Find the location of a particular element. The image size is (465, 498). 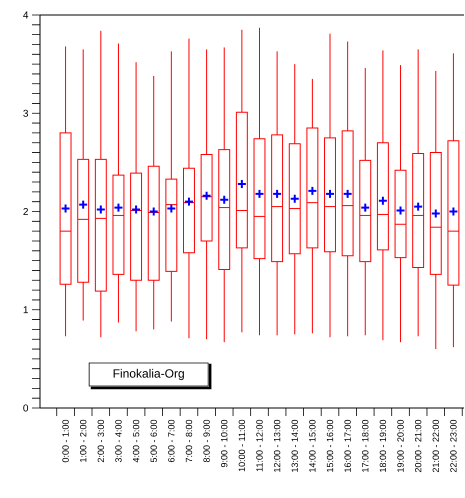

y-tick-label: 2 is located at coordinates (25, 211).